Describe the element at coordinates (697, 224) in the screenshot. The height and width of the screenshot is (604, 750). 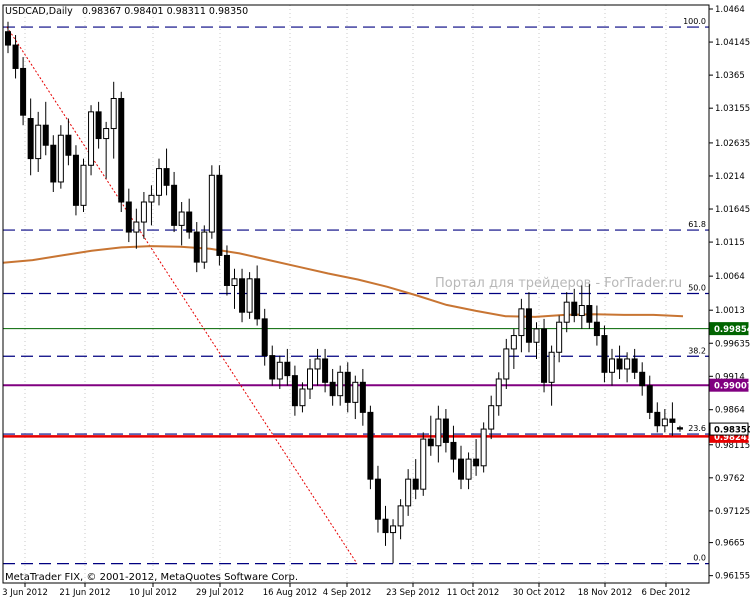
I see `fib-level-label: 61.8` at that location.